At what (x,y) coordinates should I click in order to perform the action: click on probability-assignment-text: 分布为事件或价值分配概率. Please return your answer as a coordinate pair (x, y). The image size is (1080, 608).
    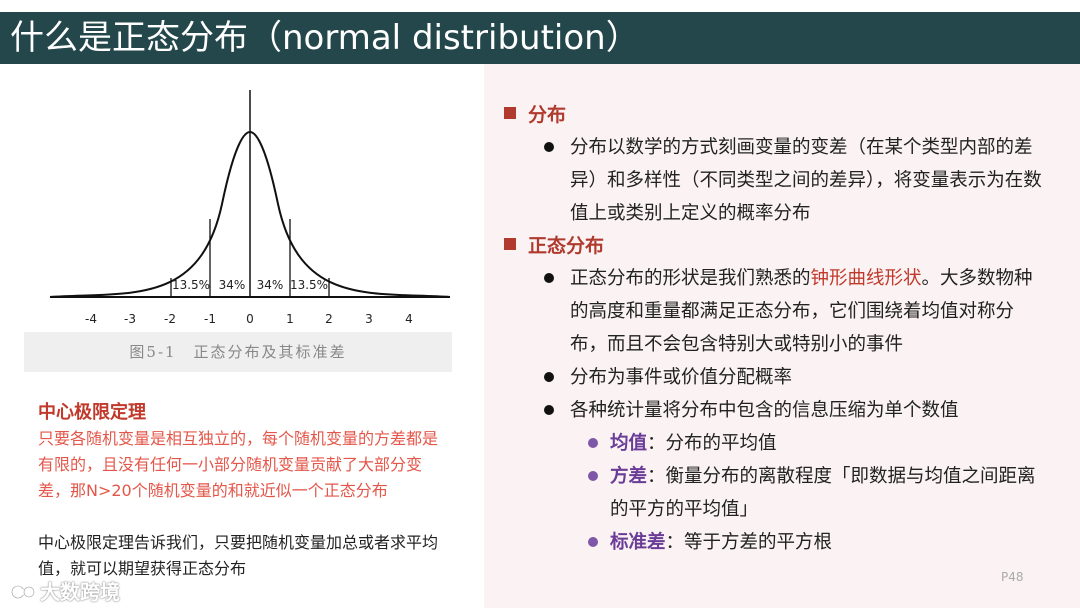
    Looking at the image, I should click on (681, 377).